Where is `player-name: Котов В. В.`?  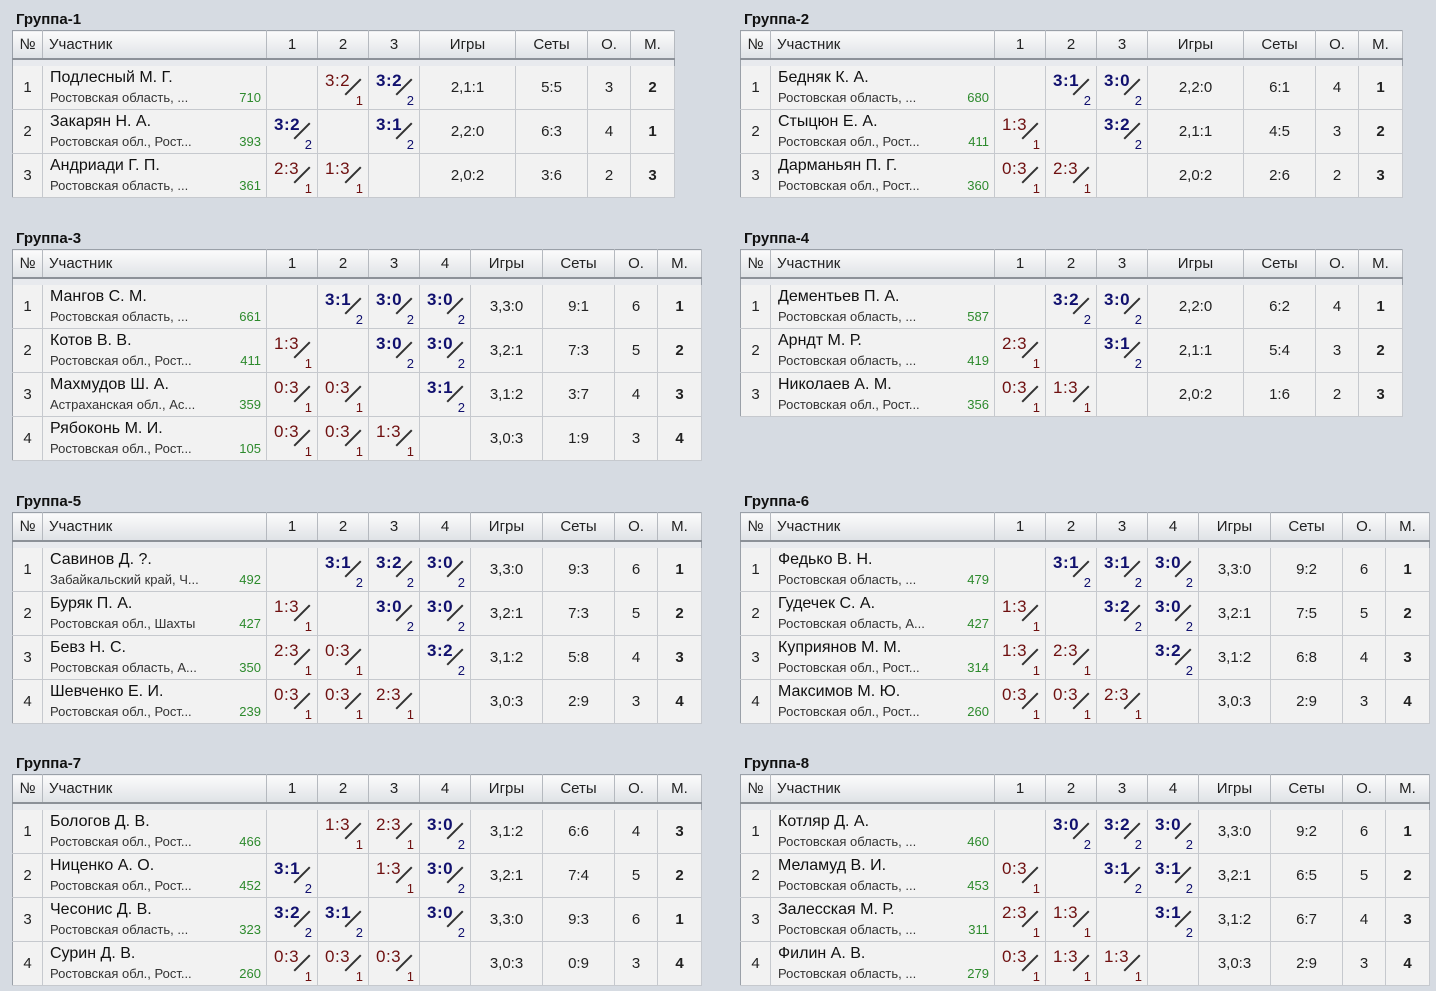
player-name: Котов В. В. is located at coordinates (91, 340).